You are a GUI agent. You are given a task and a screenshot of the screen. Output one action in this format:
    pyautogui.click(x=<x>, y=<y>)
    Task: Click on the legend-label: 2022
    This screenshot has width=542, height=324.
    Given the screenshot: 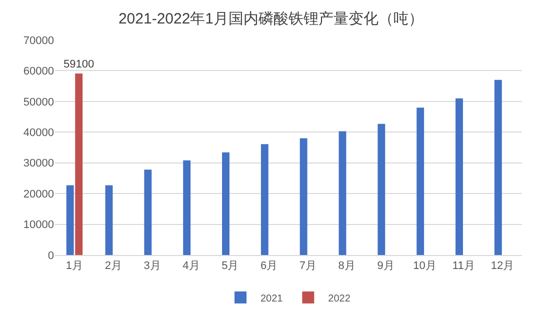 What is the action you would take?
    pyautogui.click(x=339, y=298)
    